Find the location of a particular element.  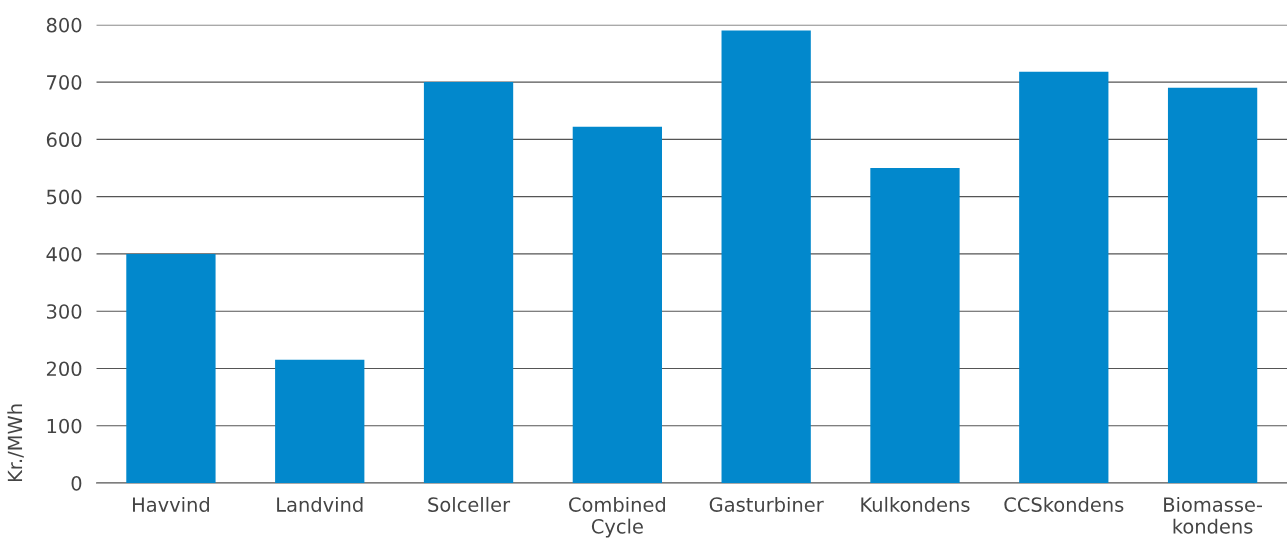

x-tick-label: Solceller is located at coordinates (469, 504).